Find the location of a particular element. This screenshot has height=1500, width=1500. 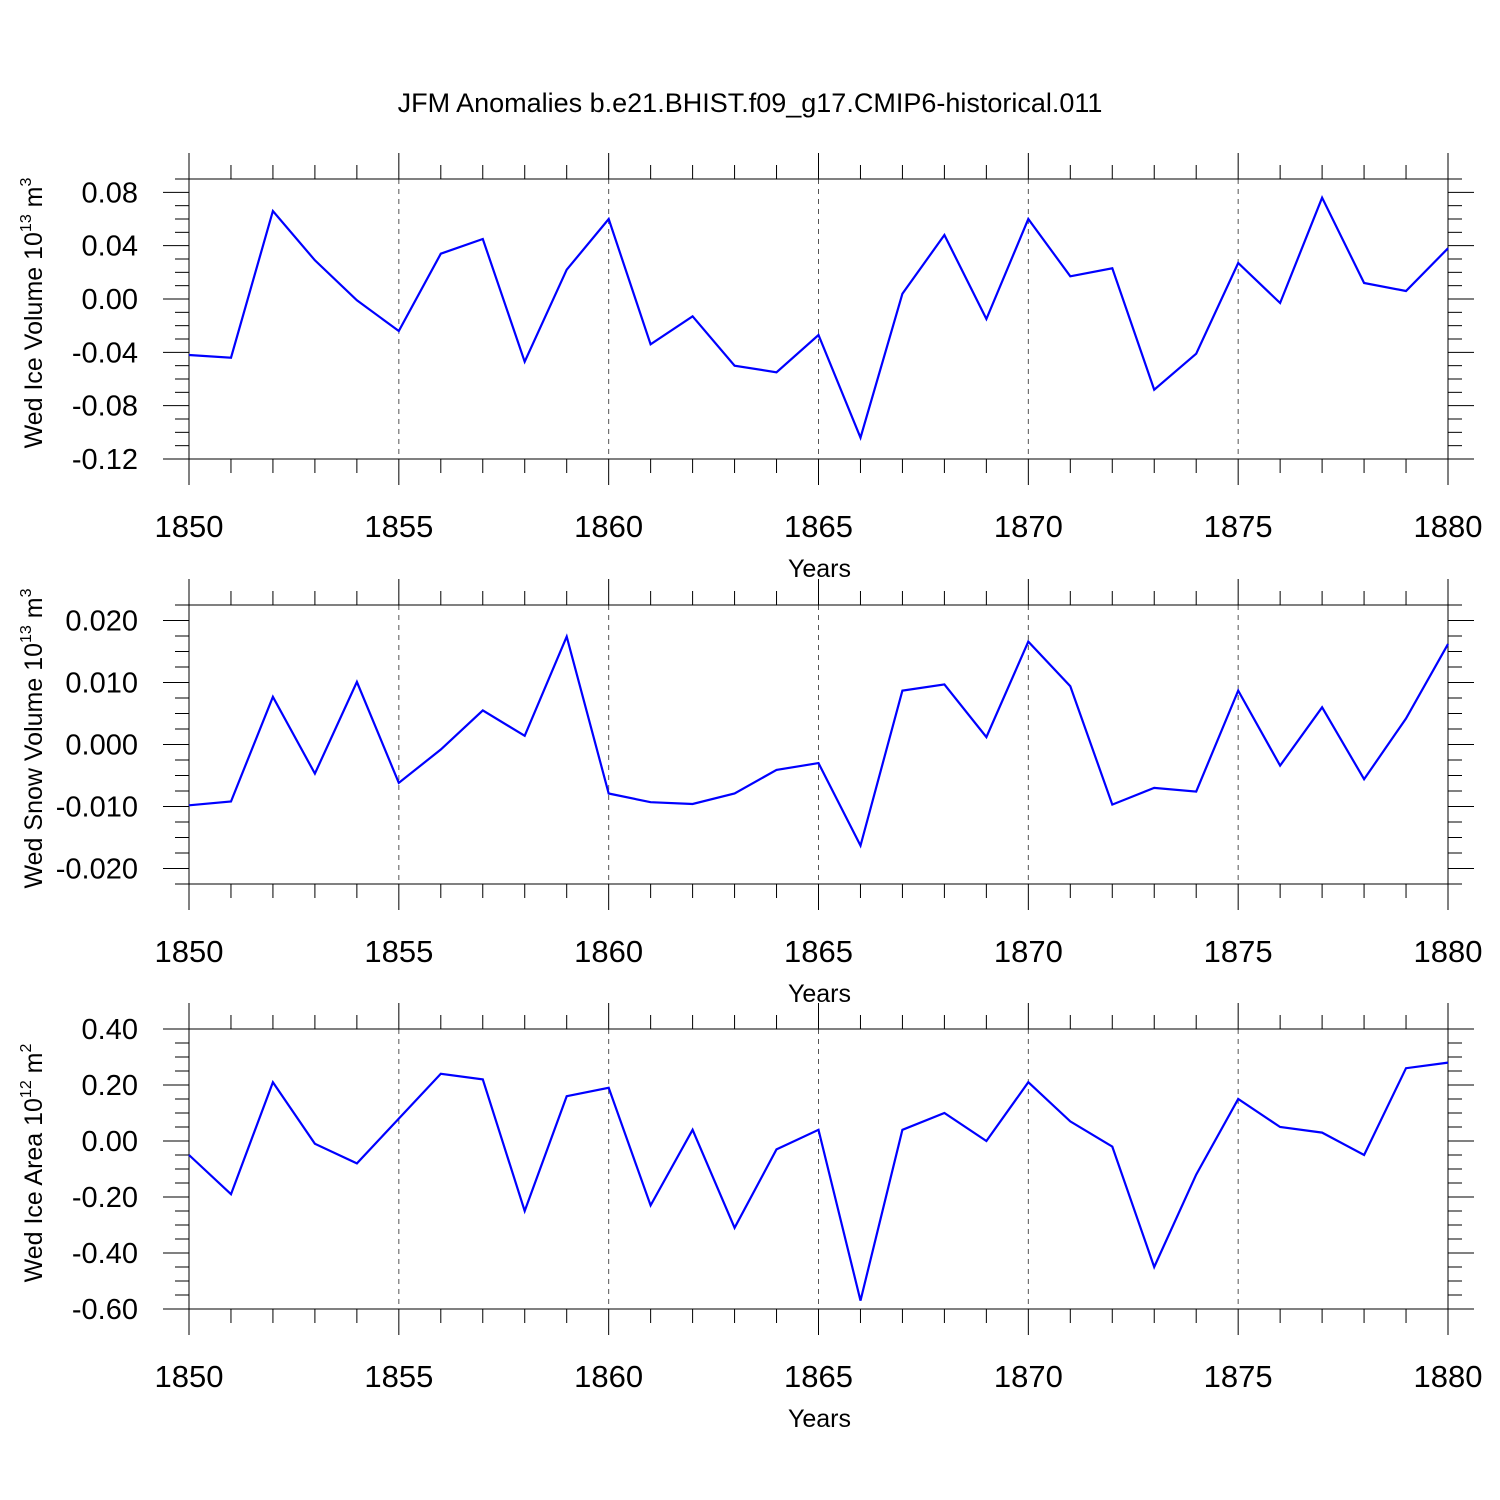

chart1-y-tick-label: -0.08 is located at coordinates (105, 407).